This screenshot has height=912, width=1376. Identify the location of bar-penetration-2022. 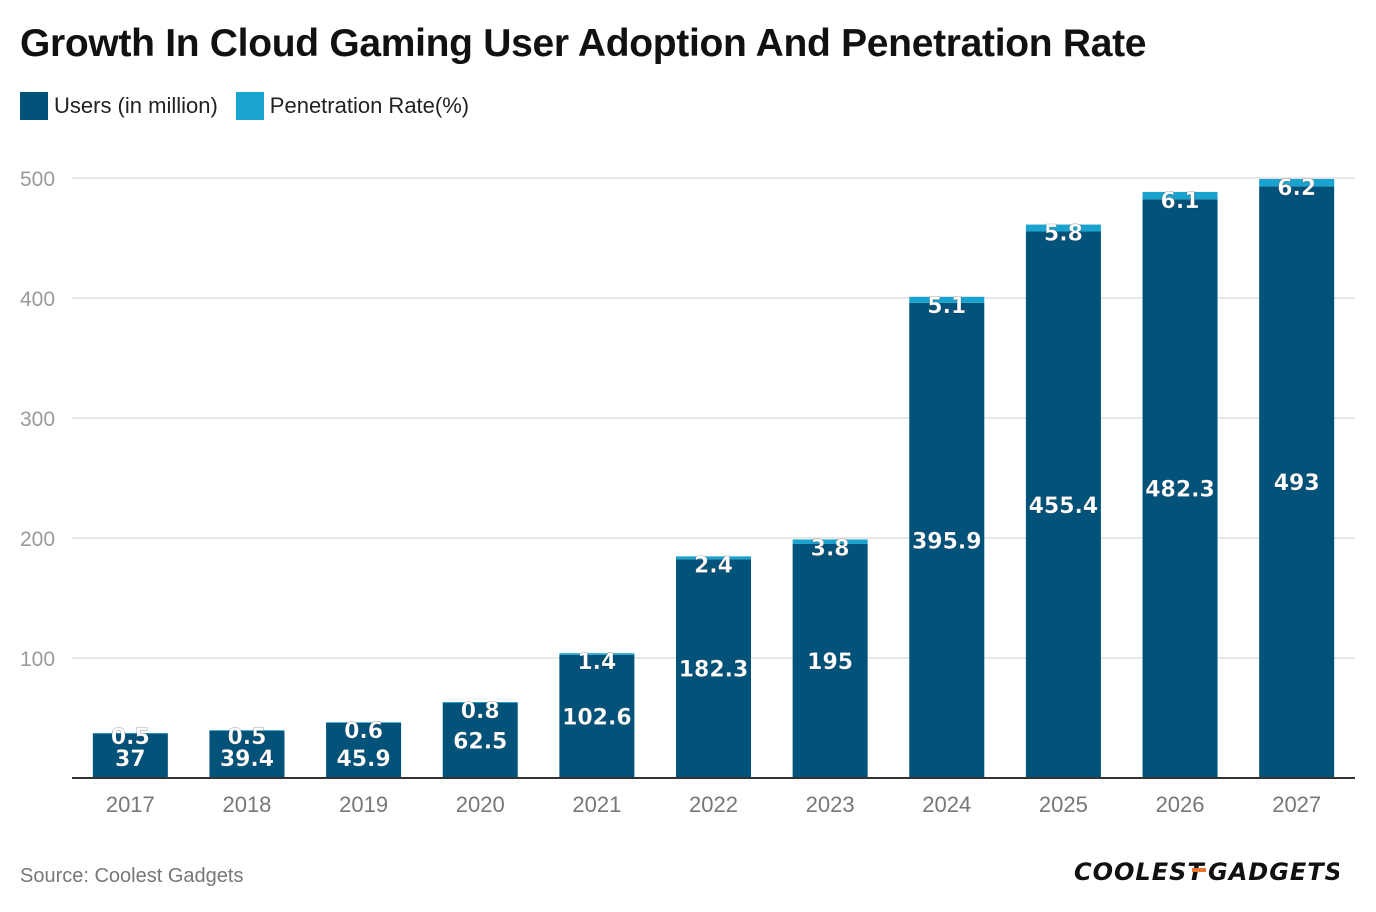
(713, 558).